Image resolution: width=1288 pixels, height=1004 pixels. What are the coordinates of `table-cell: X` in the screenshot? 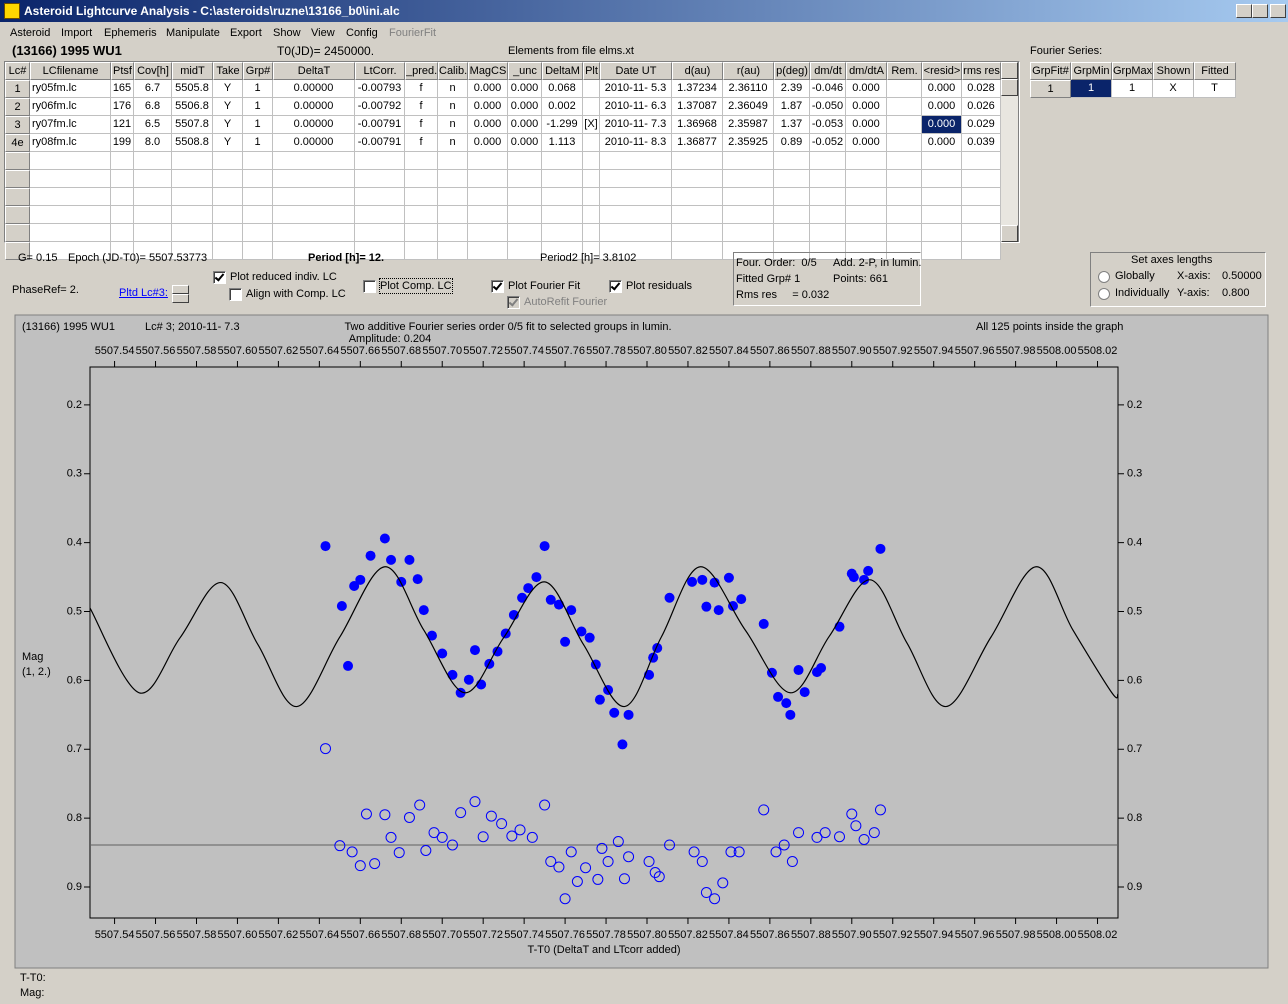 It's located at (1173, 89).